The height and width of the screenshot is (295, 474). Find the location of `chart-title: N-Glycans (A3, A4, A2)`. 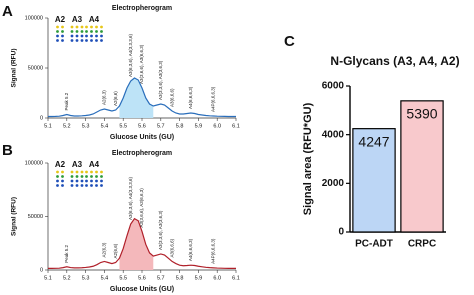

chart-title: N-Glycans (A3, A4, A2) is located at coordinates (394, 61).